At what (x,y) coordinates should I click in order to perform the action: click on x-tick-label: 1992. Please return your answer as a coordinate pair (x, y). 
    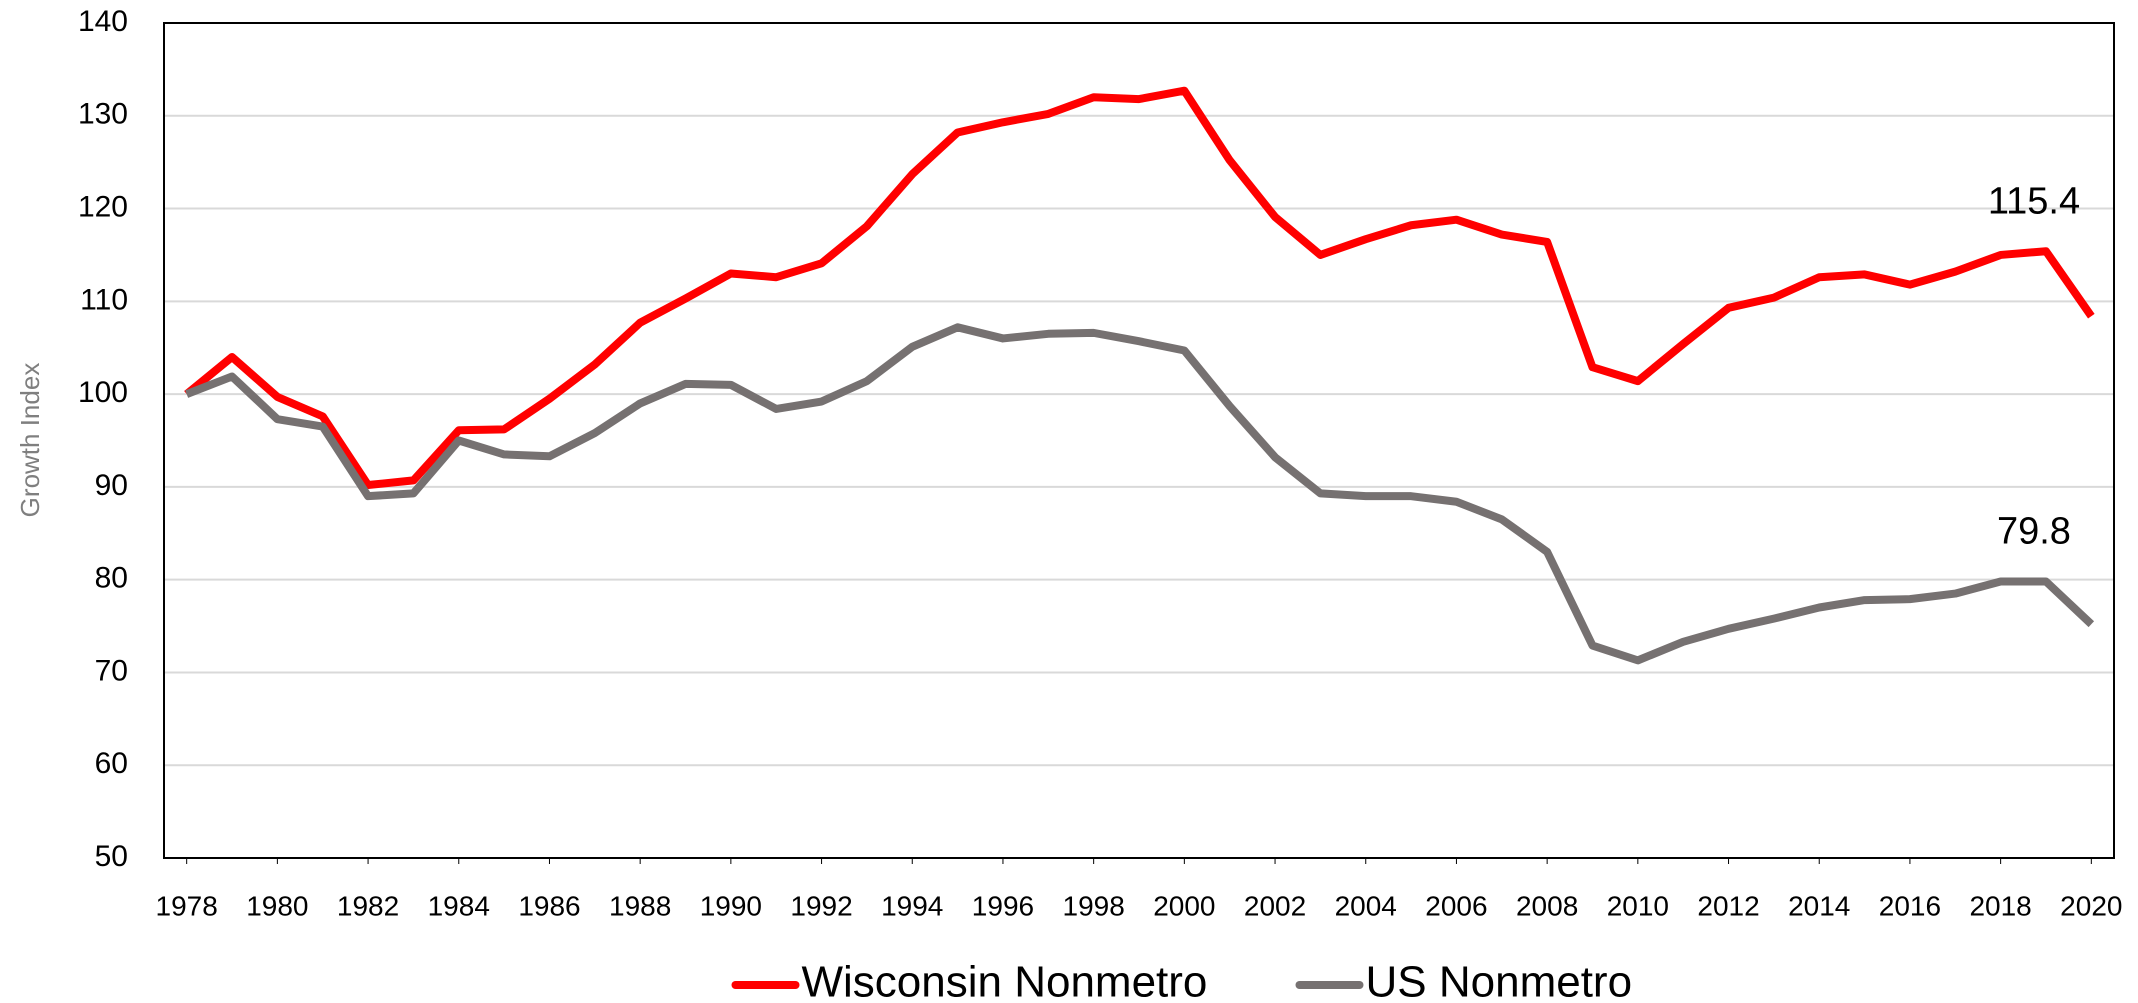
    Looking at the image, I should click on (821, 905).